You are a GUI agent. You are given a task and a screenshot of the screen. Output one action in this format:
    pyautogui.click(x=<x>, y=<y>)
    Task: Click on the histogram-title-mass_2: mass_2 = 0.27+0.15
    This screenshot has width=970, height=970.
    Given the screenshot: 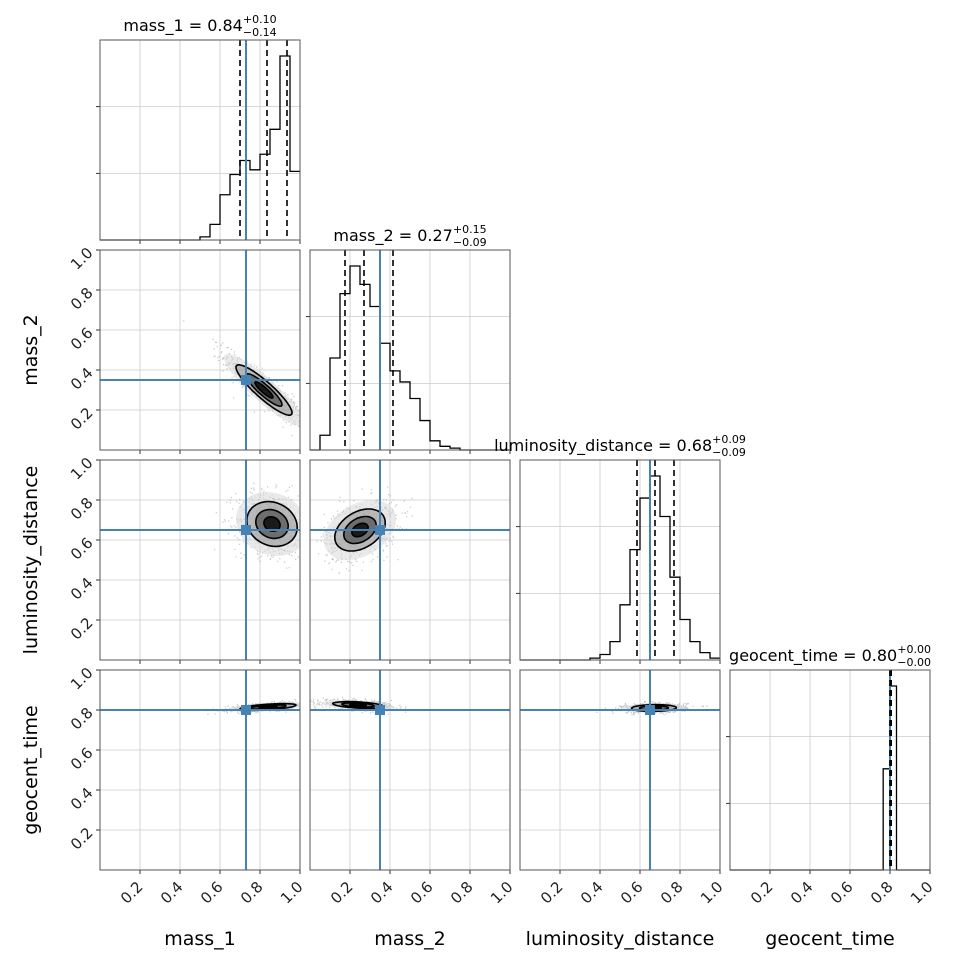 What is the action you would take?
    pyautogui.click(x=409, y=234)
    